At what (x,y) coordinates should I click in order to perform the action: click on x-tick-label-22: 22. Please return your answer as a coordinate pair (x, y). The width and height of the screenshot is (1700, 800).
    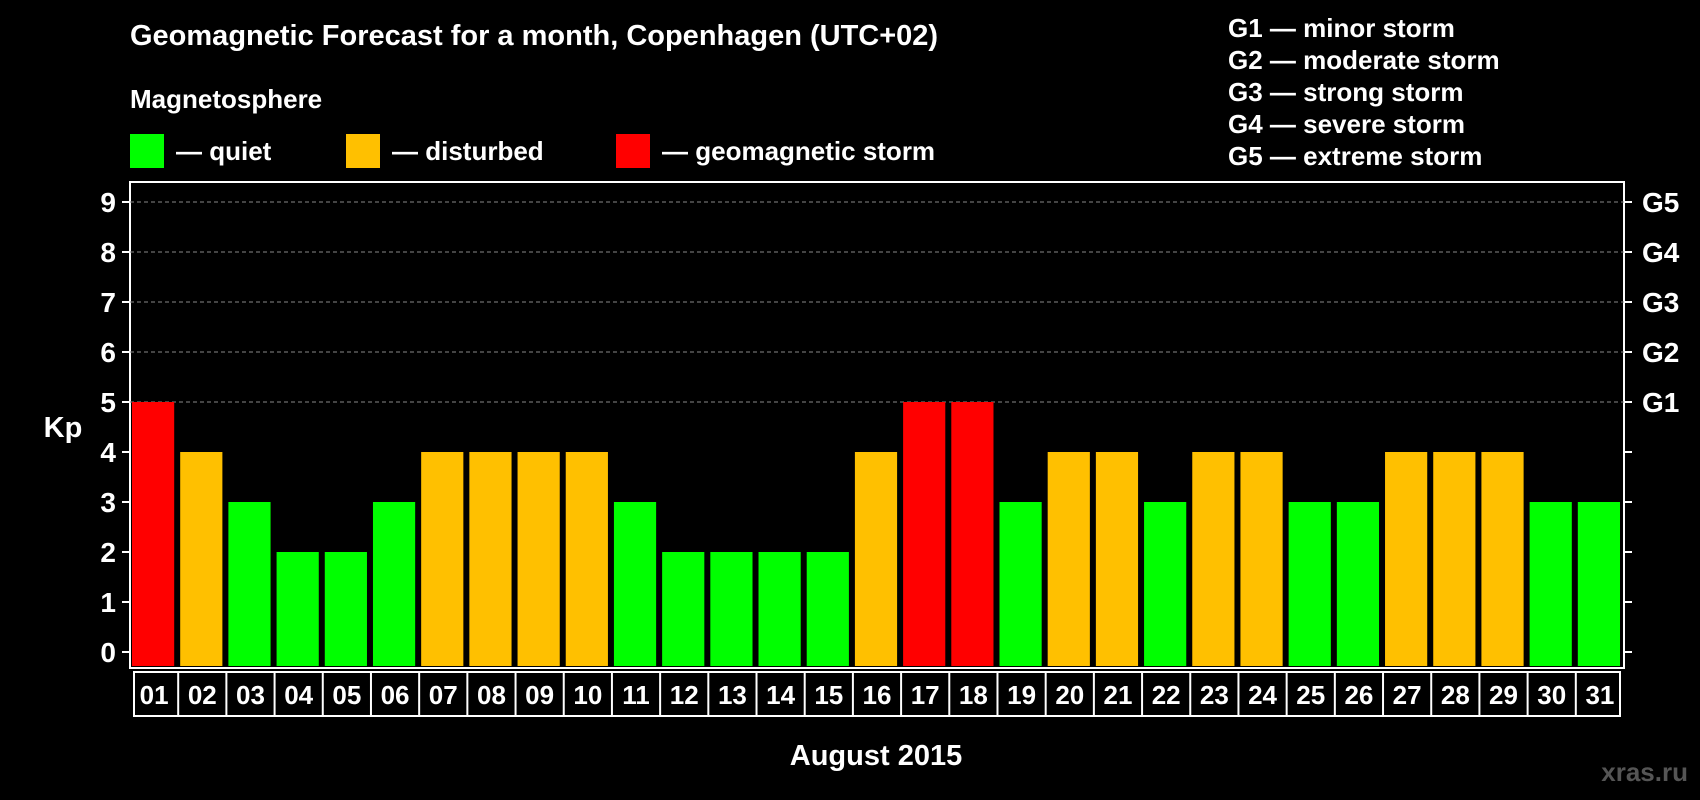
    Looking at the image, I should click on (1166, 695).